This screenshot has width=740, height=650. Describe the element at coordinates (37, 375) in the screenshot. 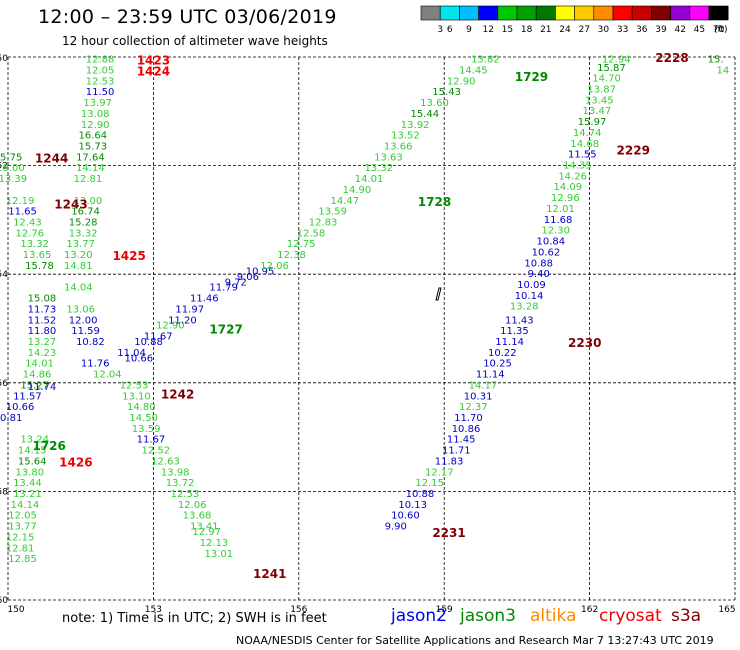

I see `swh-value: 14.86` at that location.